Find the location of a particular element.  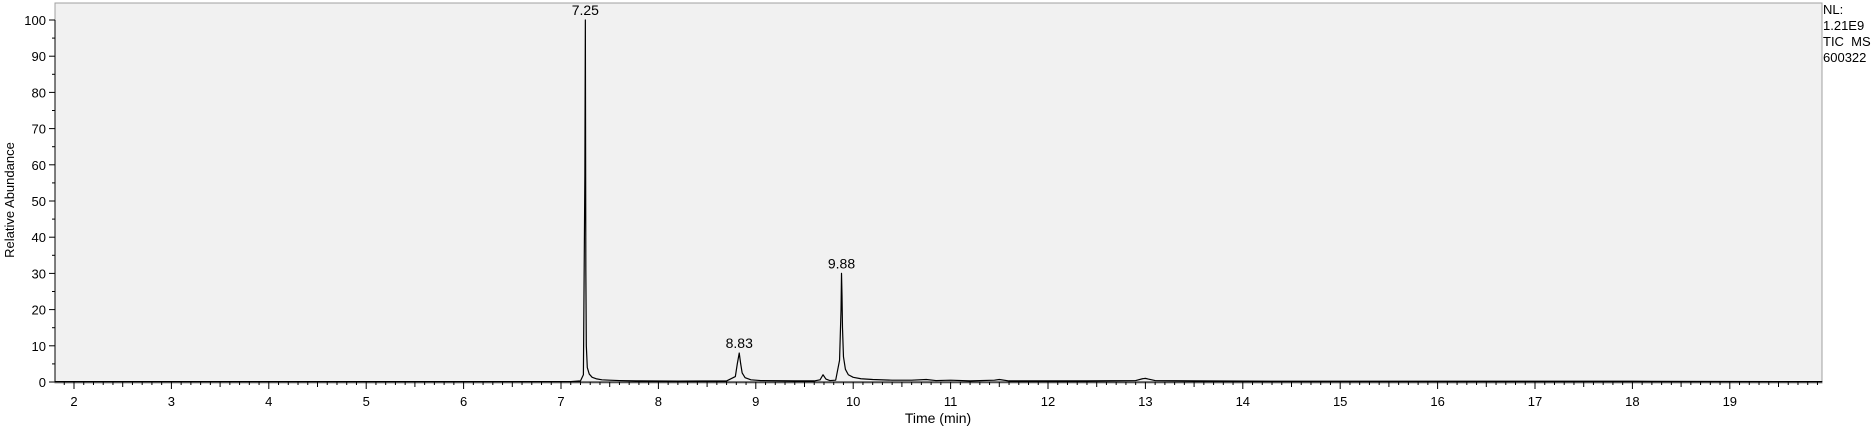

x-tick-label: 17 is located at coordinates (1535, 401).